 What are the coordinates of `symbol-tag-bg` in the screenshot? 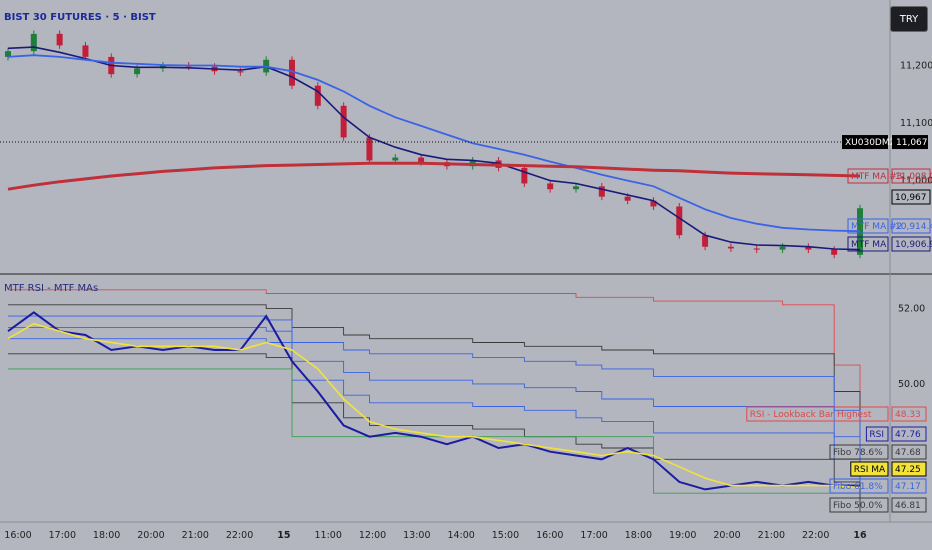 It's located at (865, 142).